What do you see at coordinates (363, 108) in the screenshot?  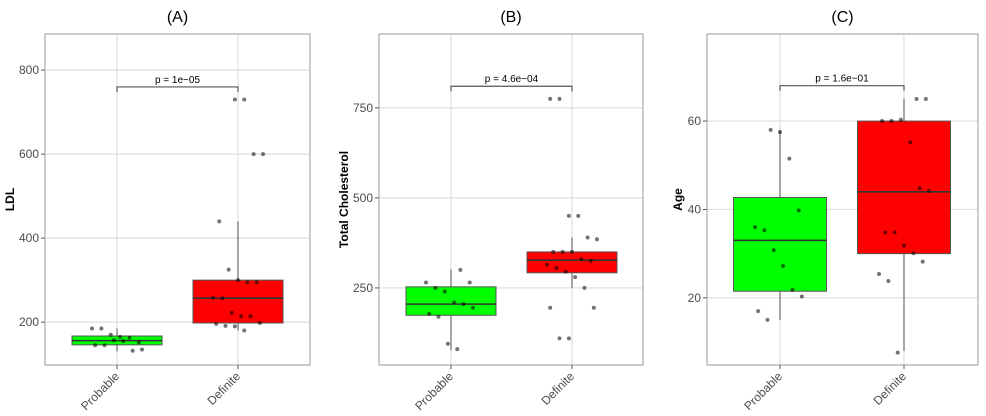 I see `y-tick-label: 750` at bounding box center [363, 108].